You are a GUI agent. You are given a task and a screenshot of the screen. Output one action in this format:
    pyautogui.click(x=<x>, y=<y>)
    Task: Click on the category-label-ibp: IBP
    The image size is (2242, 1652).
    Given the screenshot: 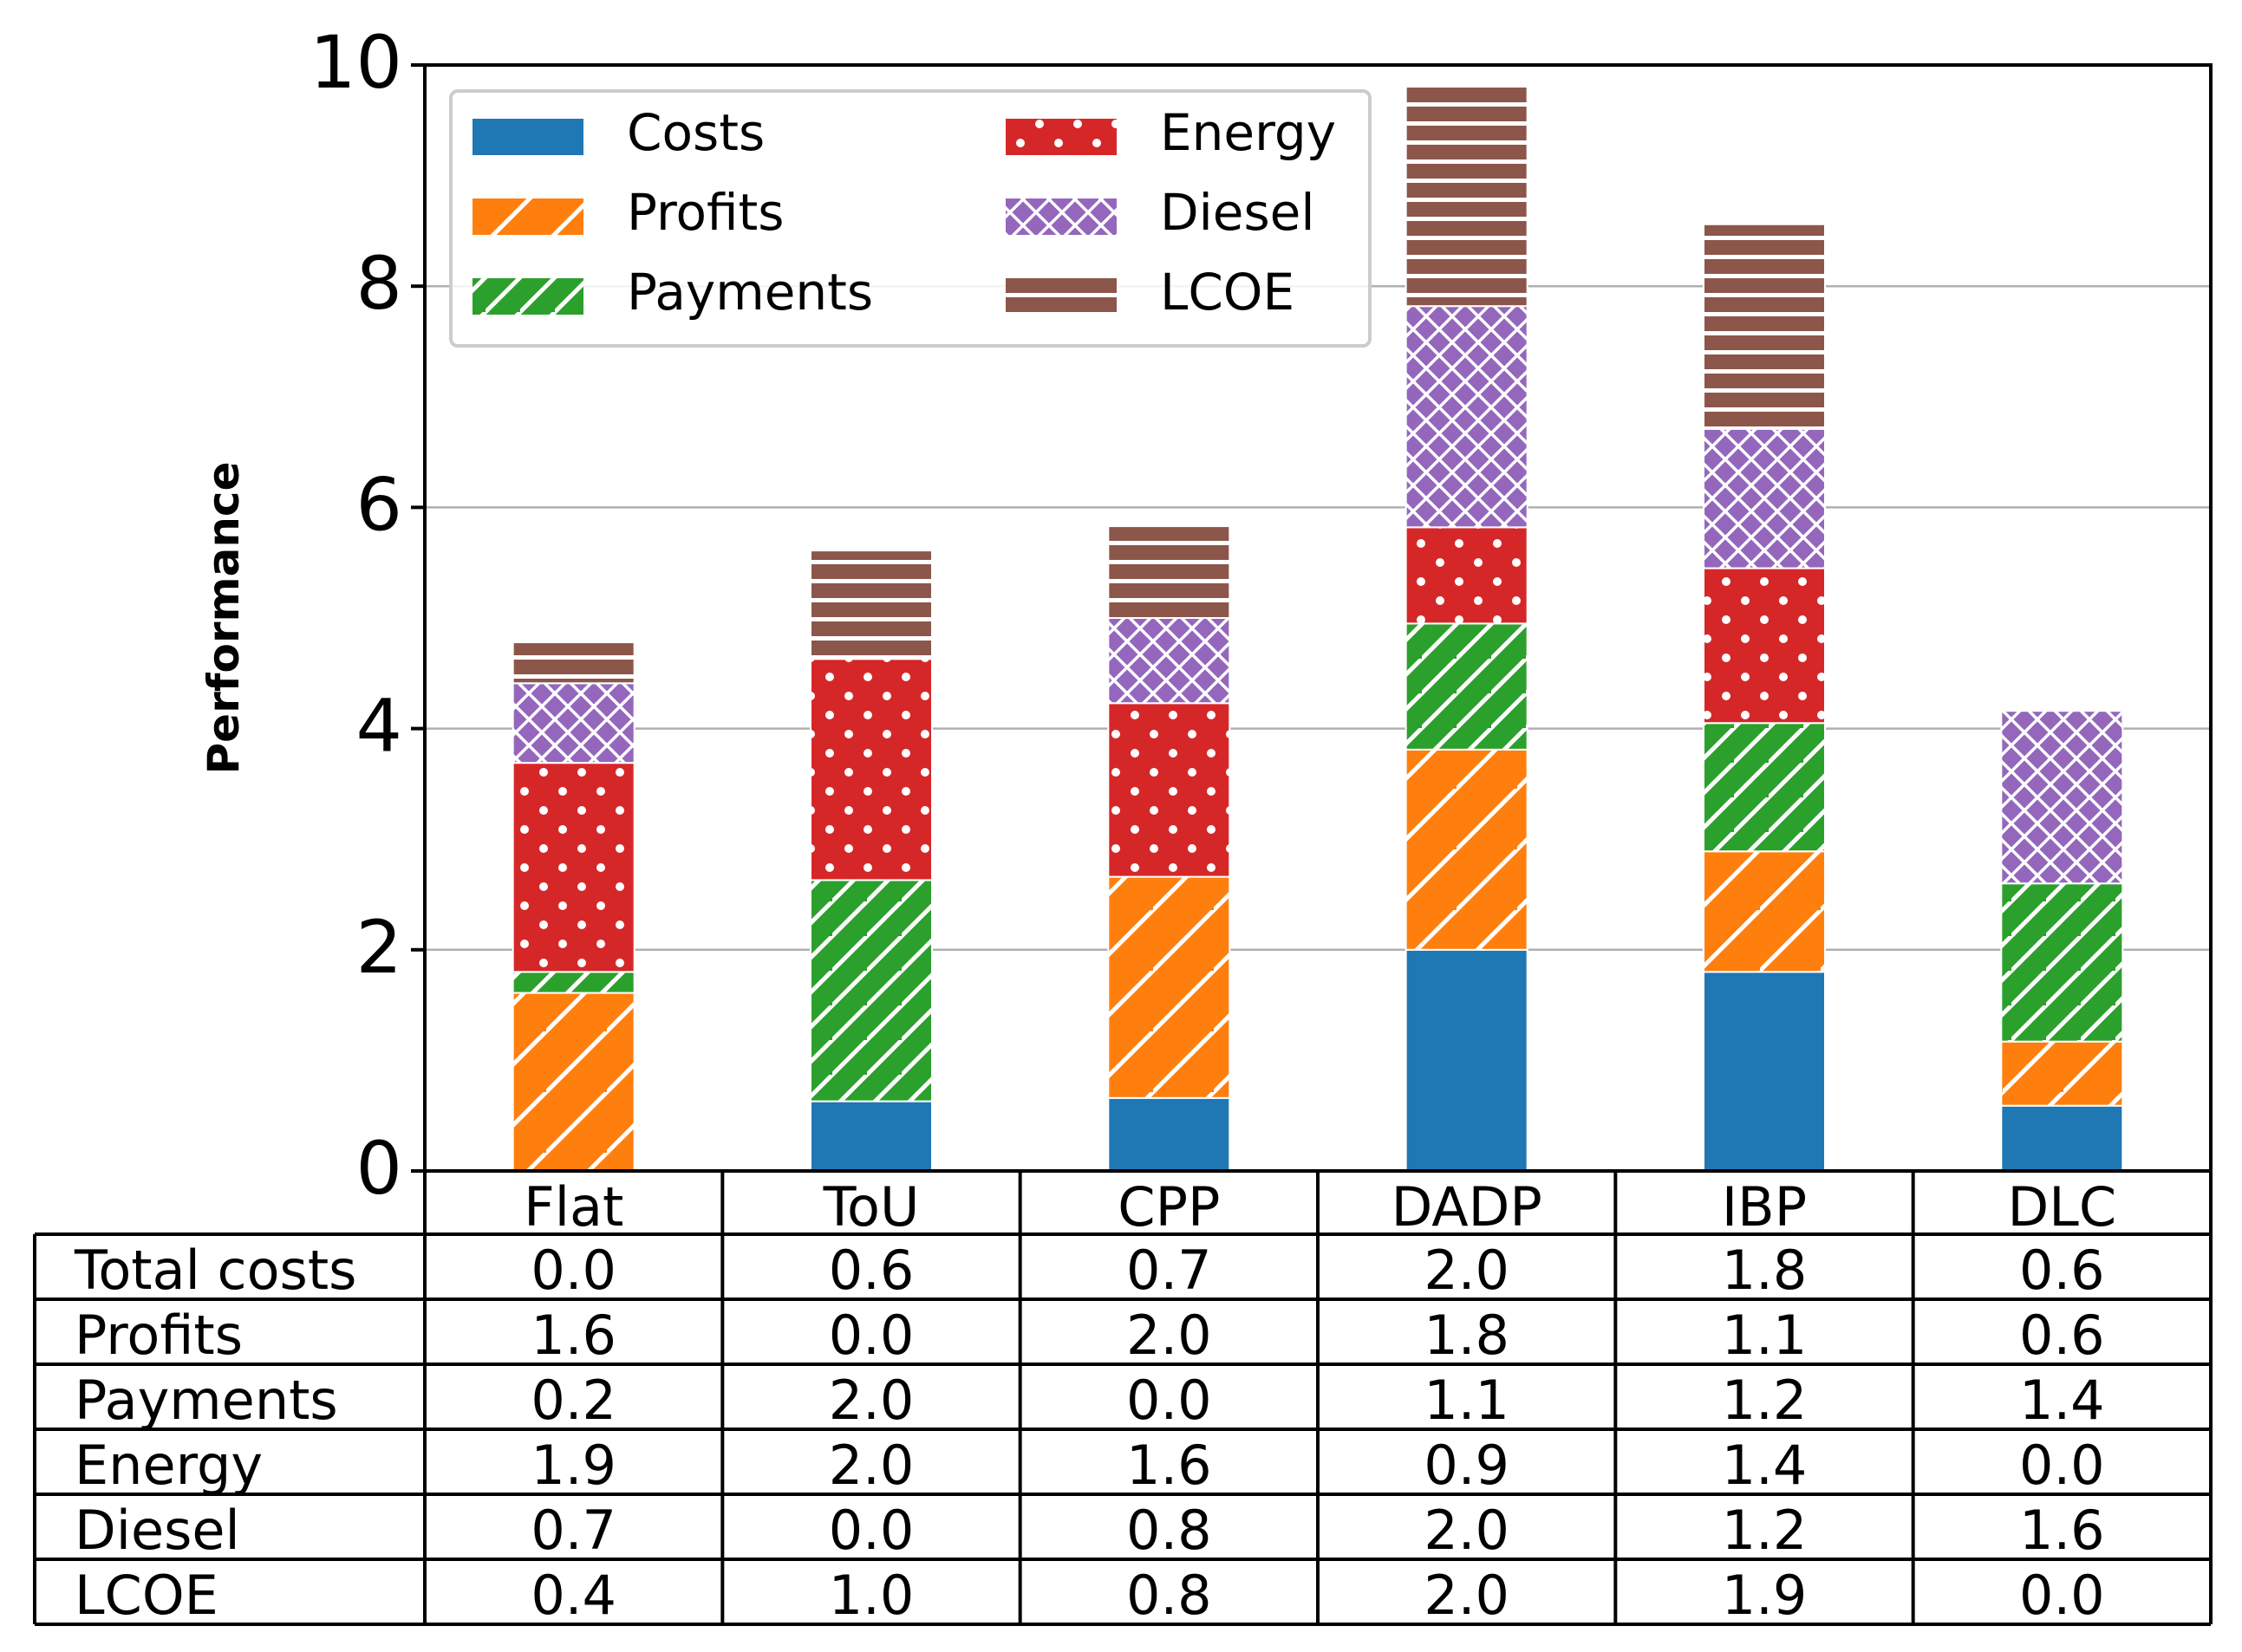 What is the action you would take?
    pyautogui.click(x=1764, y=1207)
    